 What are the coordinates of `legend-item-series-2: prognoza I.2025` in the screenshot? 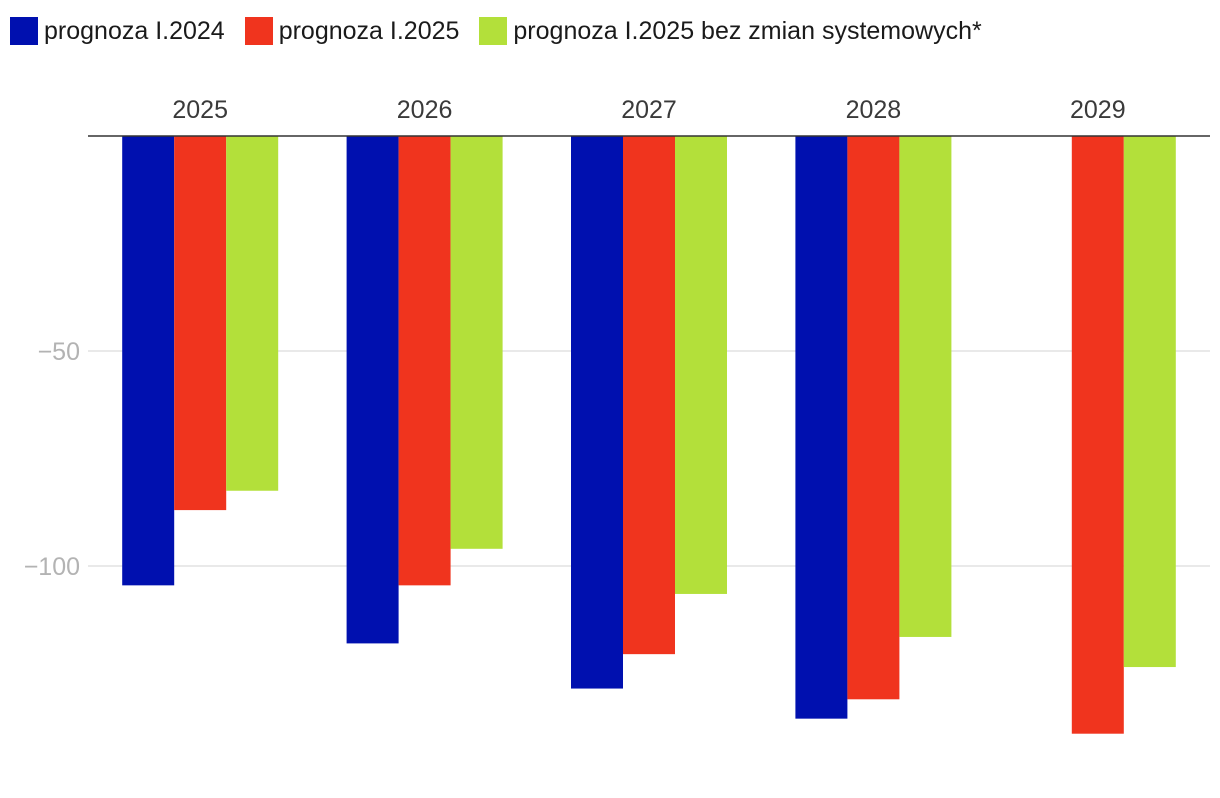 It's located at (352, 31).